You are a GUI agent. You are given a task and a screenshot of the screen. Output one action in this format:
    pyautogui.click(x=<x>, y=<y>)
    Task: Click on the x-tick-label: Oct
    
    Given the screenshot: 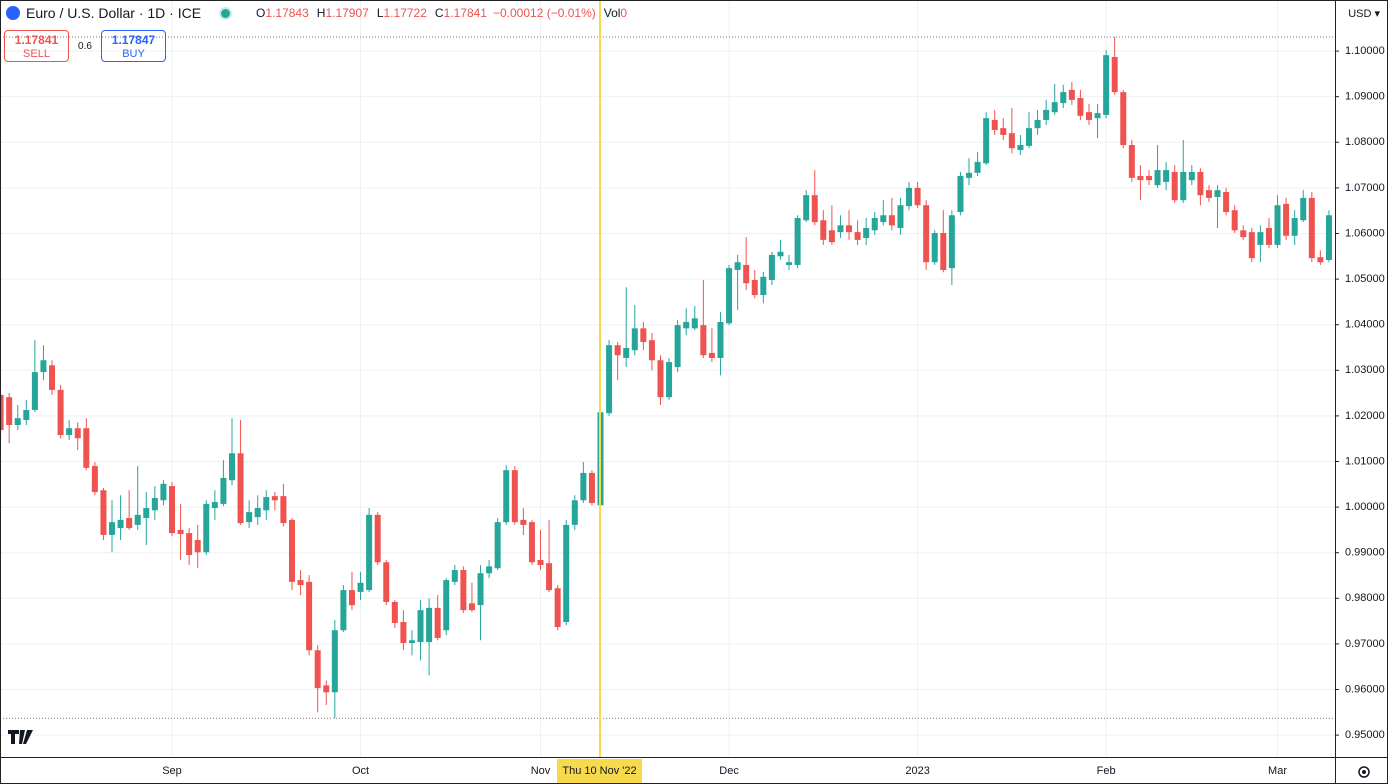 What is the action you would take?
    pyautogui.click(x=360, y=771)
    